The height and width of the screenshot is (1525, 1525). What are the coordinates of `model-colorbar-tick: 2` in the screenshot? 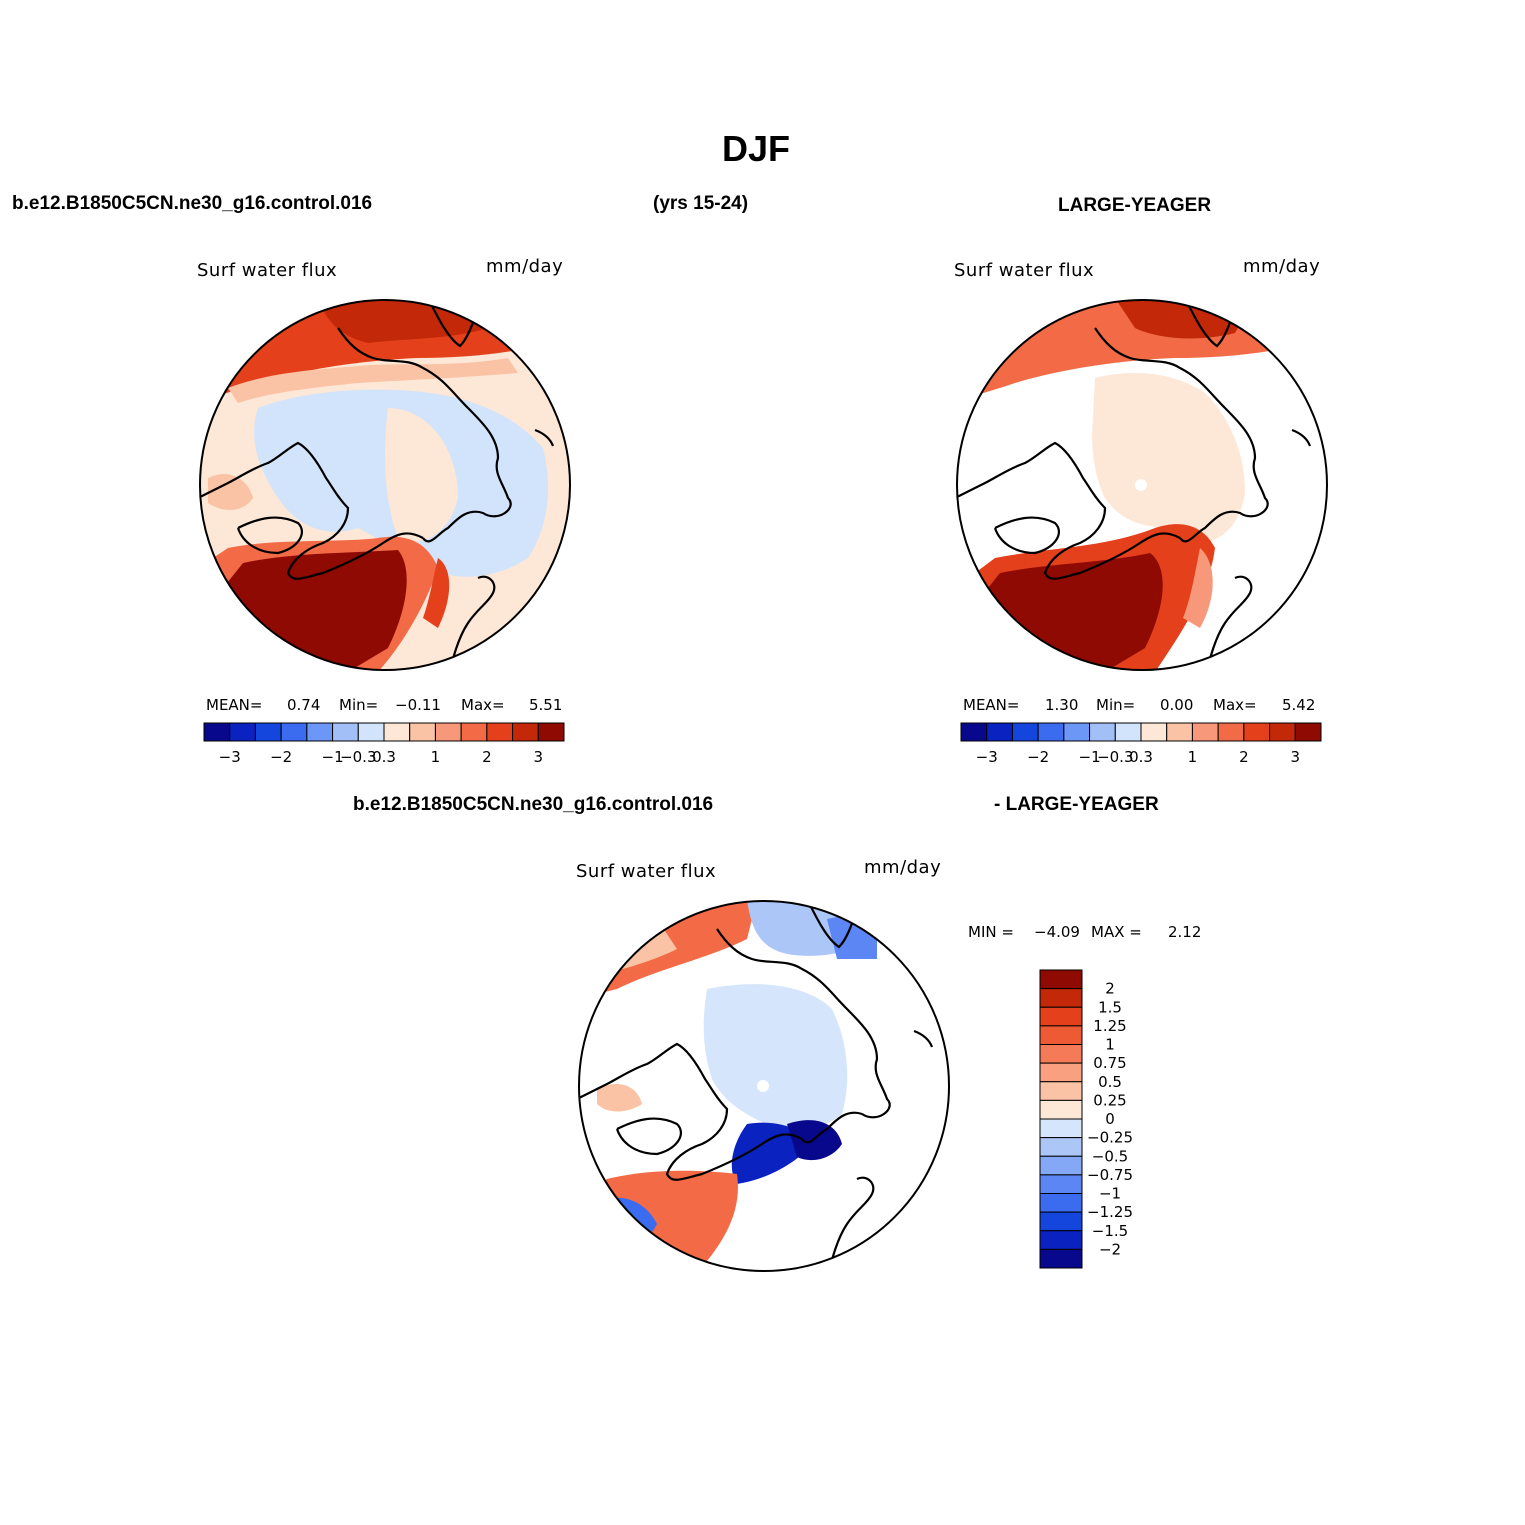 It's located at (487, 757).